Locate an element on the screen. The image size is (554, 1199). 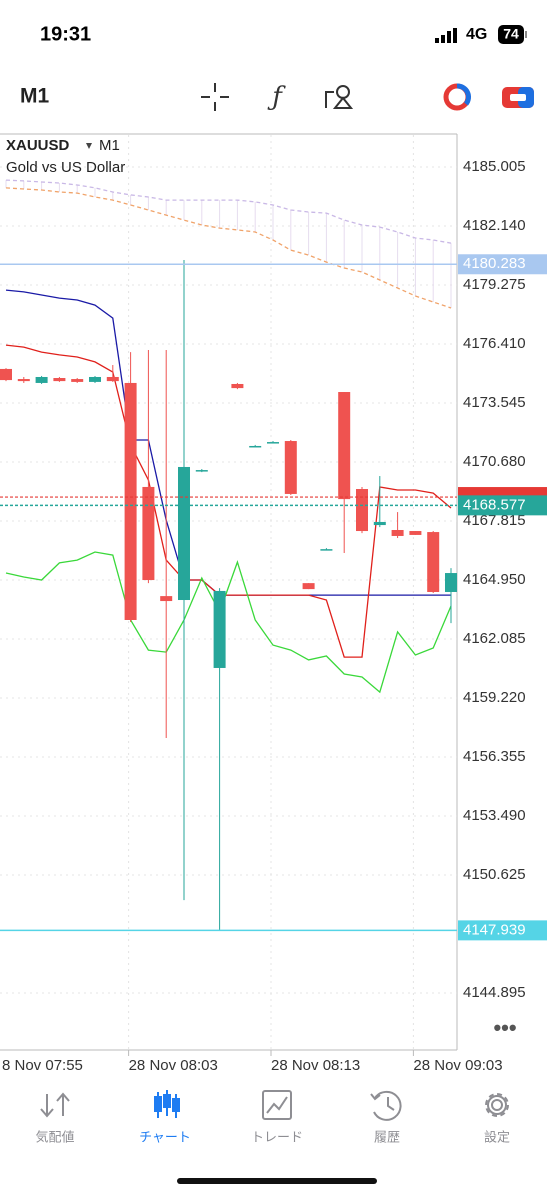
y-tick-label: 4185.005 is located at coordinates (494, 166).